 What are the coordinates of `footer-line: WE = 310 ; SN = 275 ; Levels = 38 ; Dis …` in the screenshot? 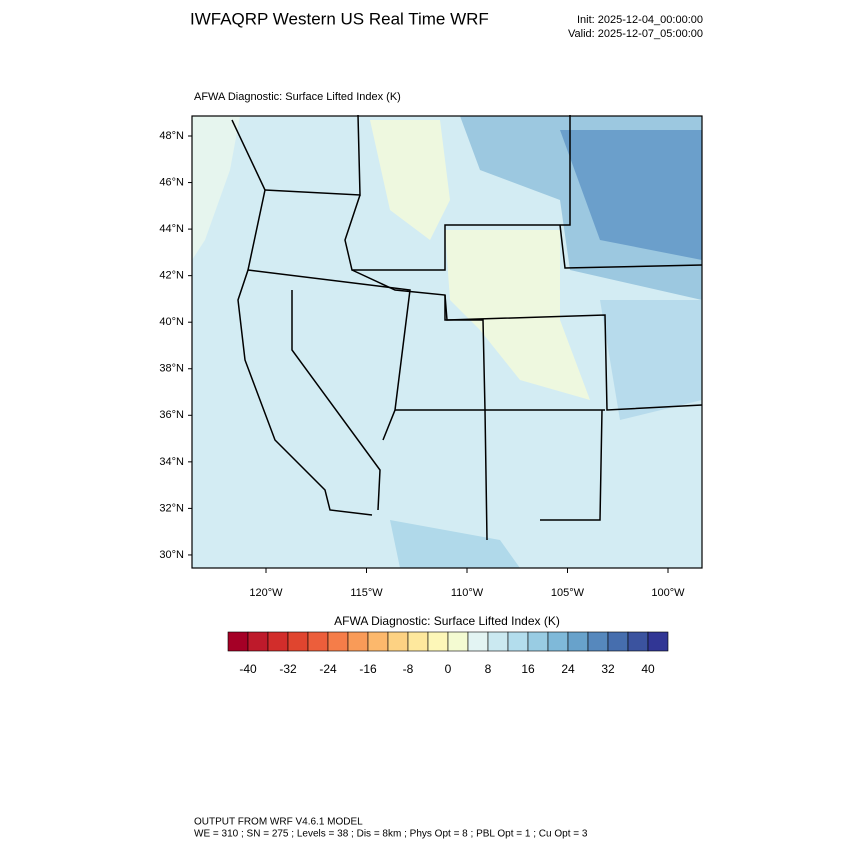 It's located at (391, 834).